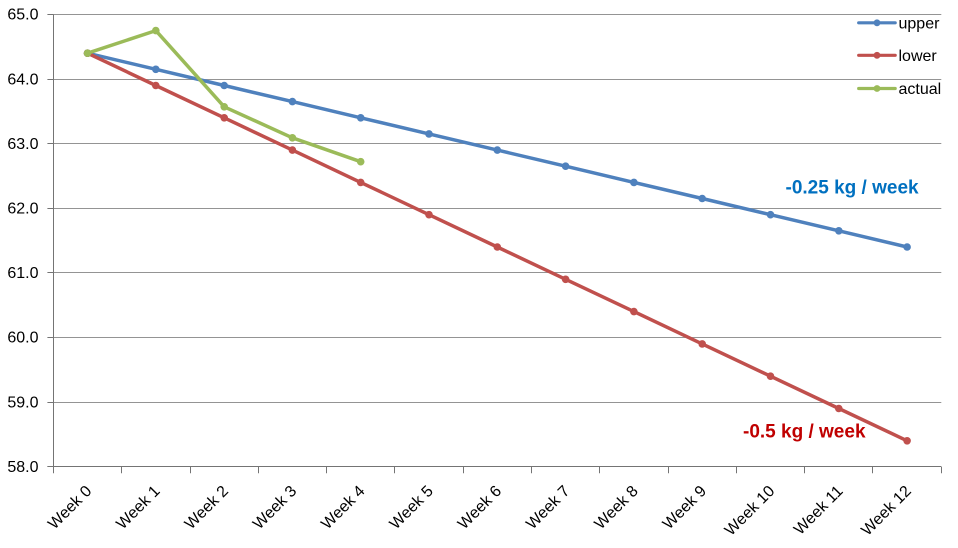 The height and width of the screenshot is (548, 958). Describe the element at coordinates (22, 79) in the screenshot. I see `svg-text: 64.0` at that location.